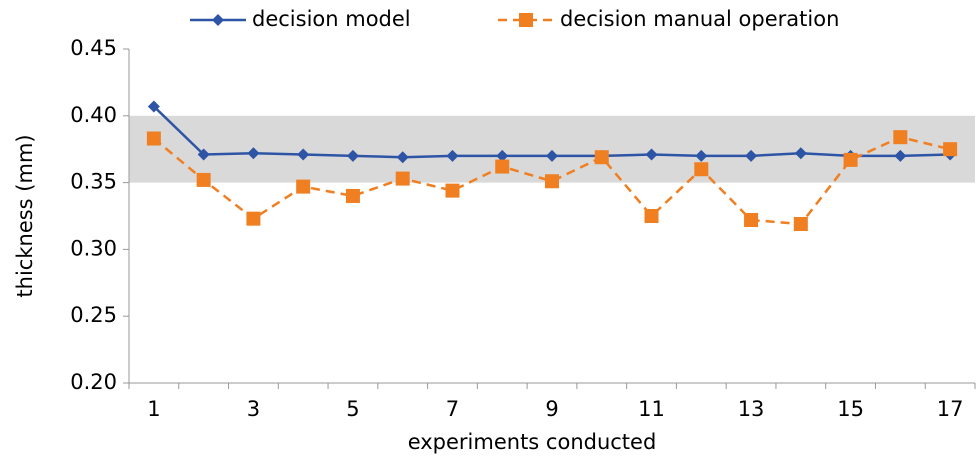 This screenshot has width=979, height=459. Describe the element at coordinates (93, 182) in the screenshot. I see `y-tick-label: 0.35` at that location.